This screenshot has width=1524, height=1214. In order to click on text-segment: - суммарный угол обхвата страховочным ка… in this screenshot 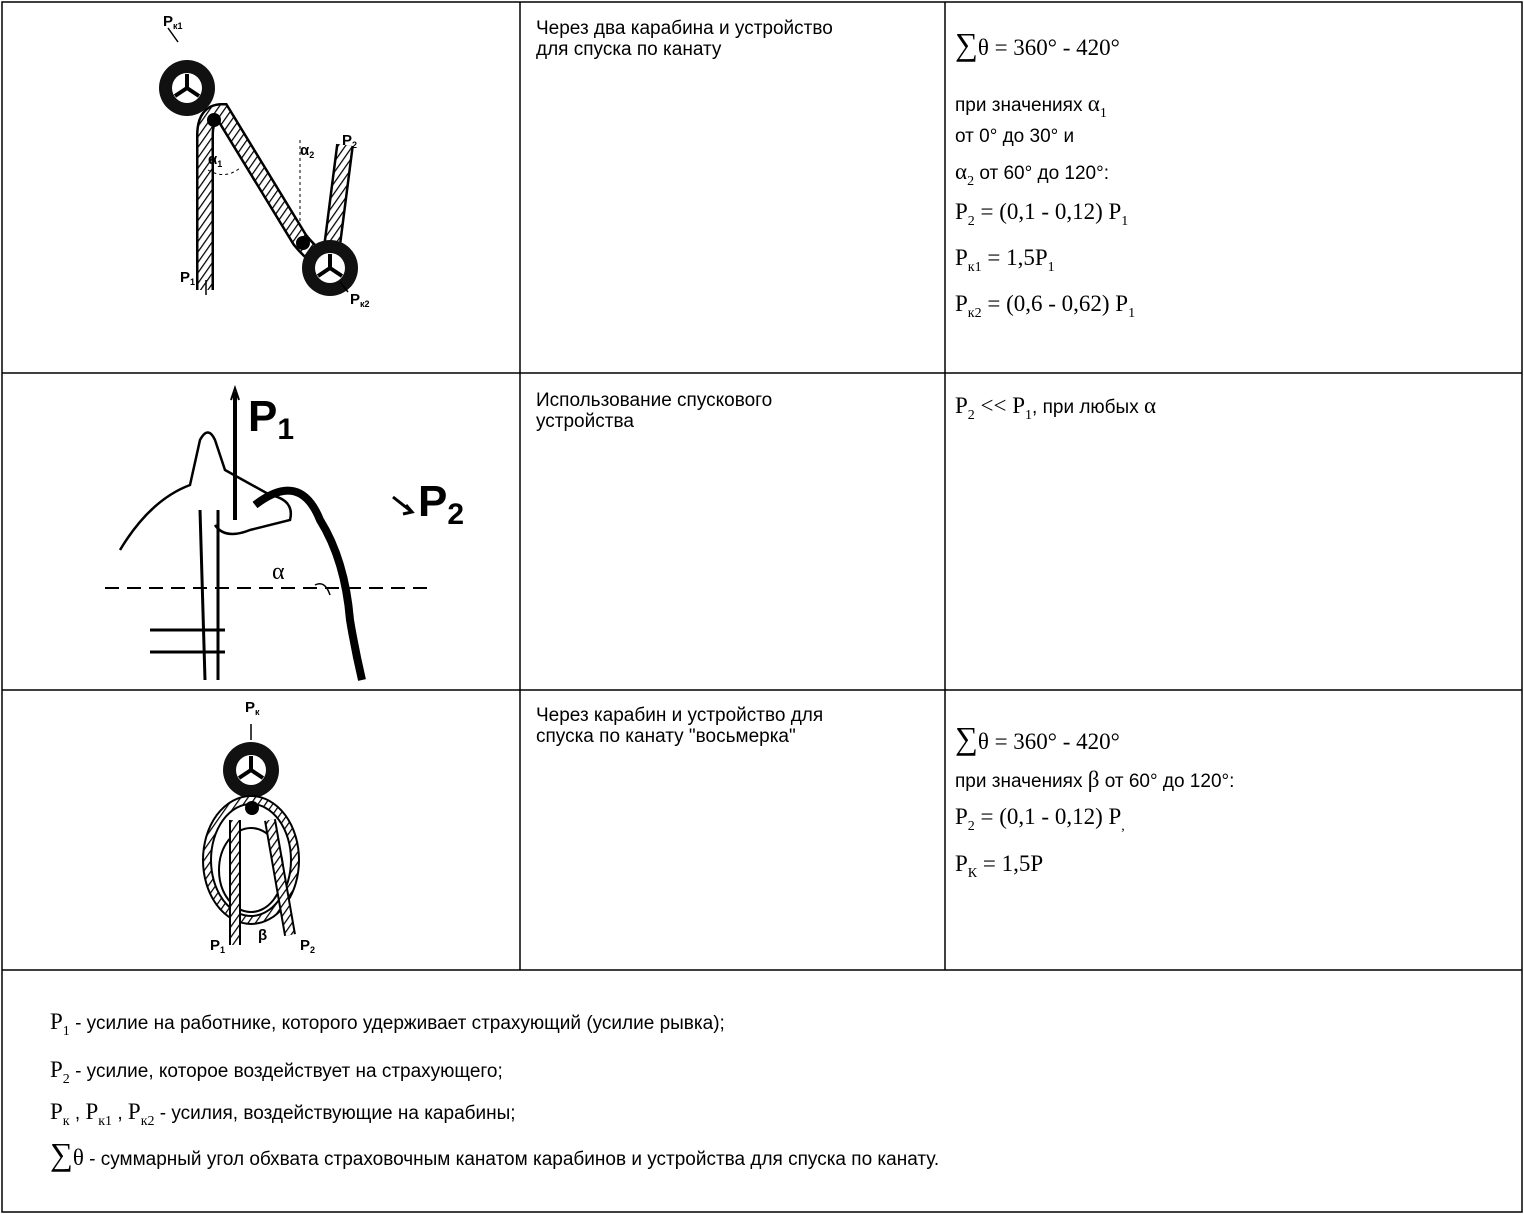, I will do `click(511, 1159)`.